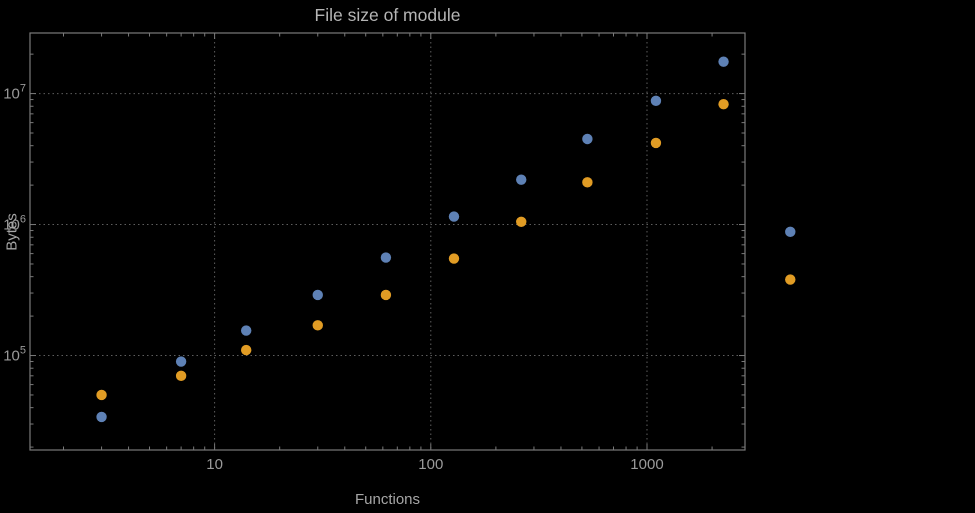 The height and width of the screenshot is (513, 975). What do you see at coordinates (14, 355) in the screenshot?
I see `y-tick-label: 10⁵` at bounding box center [14, 355].